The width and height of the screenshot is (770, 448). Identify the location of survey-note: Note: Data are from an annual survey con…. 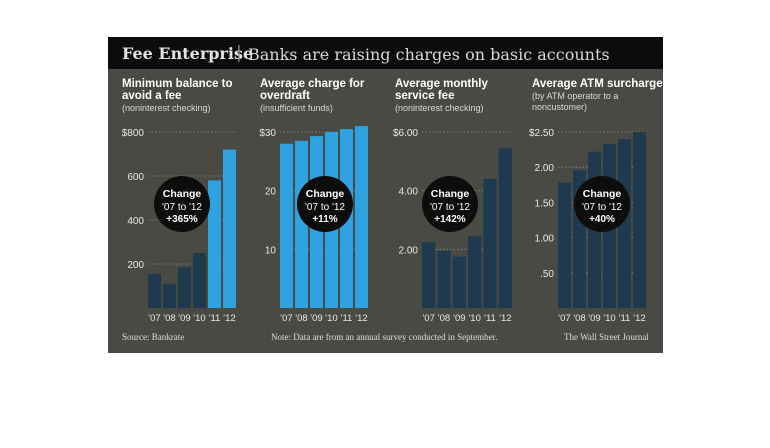
(384, 337).